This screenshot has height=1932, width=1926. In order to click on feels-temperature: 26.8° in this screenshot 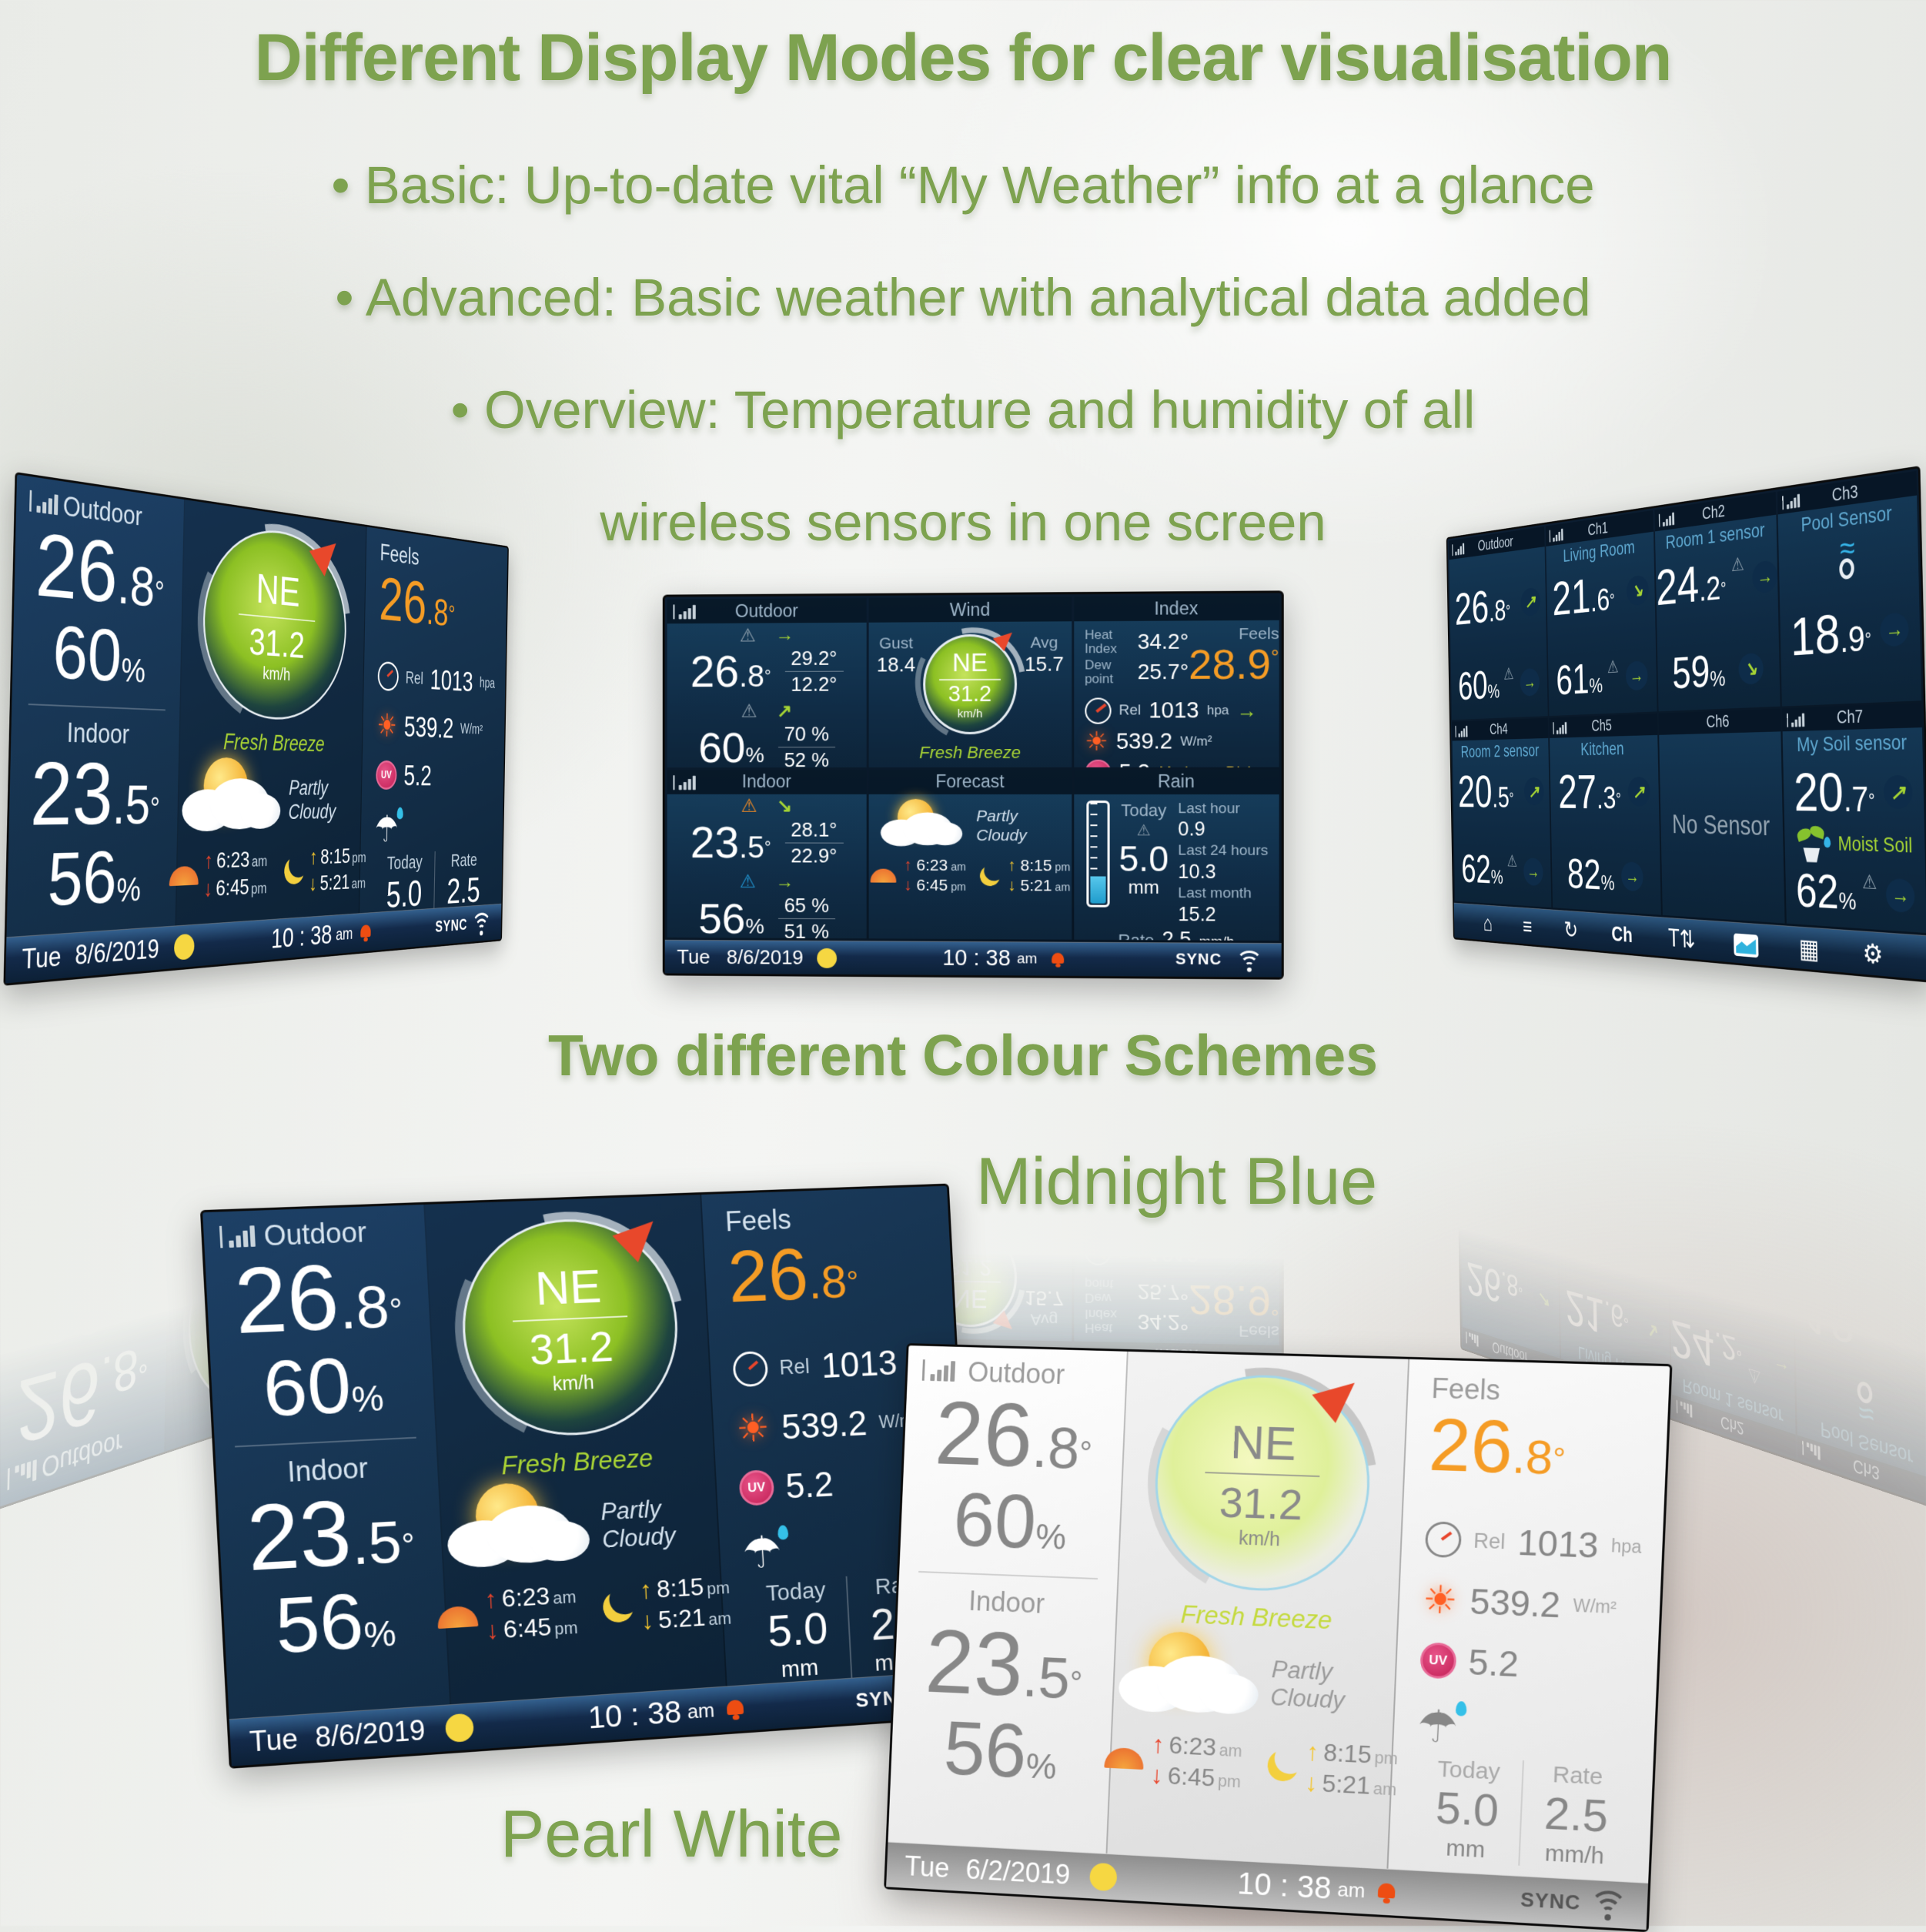, I will do `click(417, 600)`.